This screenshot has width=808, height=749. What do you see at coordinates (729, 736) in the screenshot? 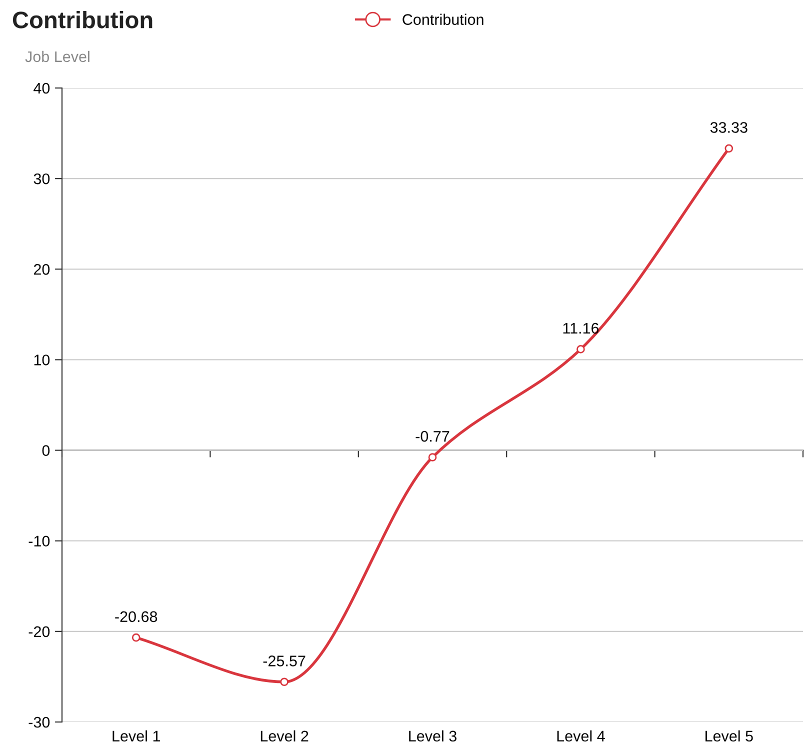
I see `x-tick-label: Level 5` at bounding box center [729, 736].